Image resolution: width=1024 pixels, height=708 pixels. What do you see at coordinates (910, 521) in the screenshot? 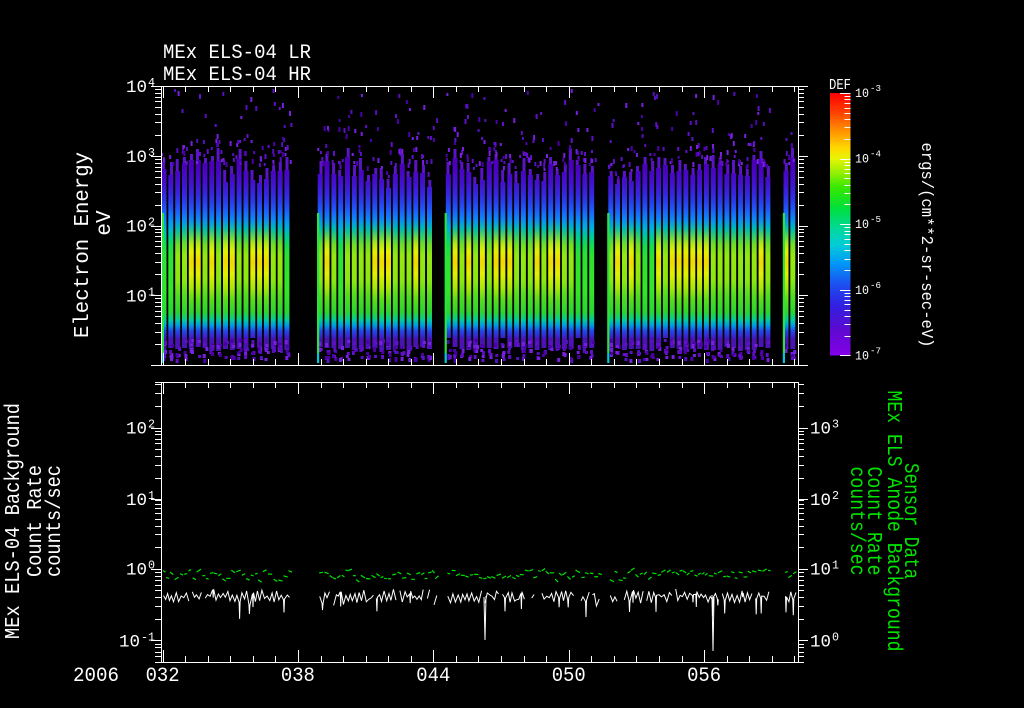
I see `svg-text: Sensor Data` at bounding box center [910, 521].